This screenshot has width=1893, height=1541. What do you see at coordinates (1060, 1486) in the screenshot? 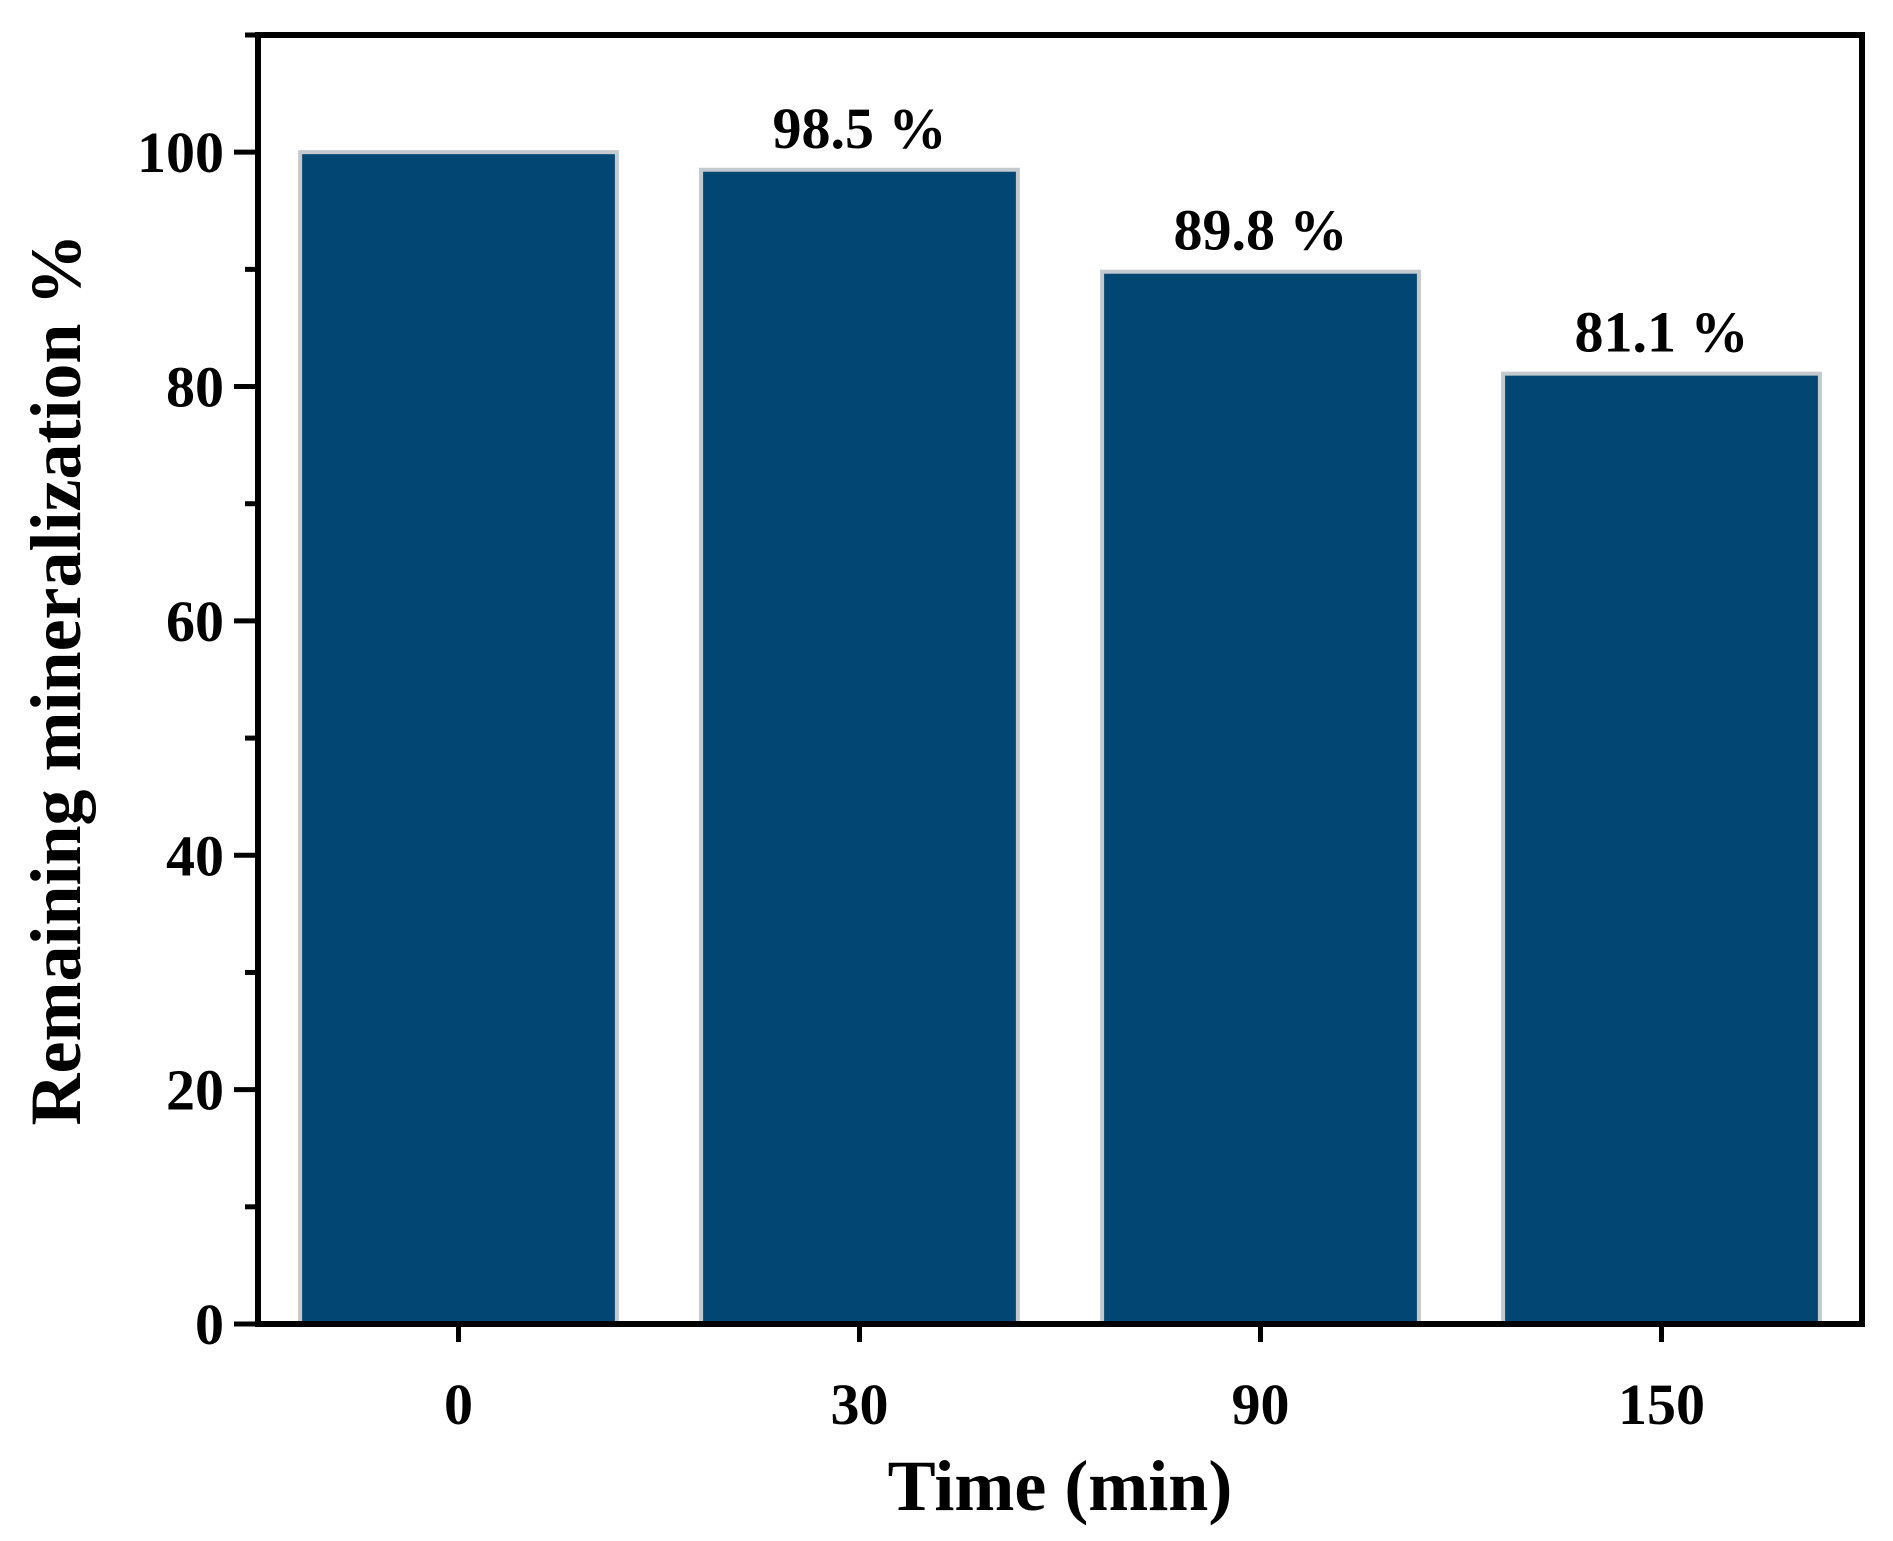
I see `x-axis-title: Time (min)` at bounding box center [1060, 1486].